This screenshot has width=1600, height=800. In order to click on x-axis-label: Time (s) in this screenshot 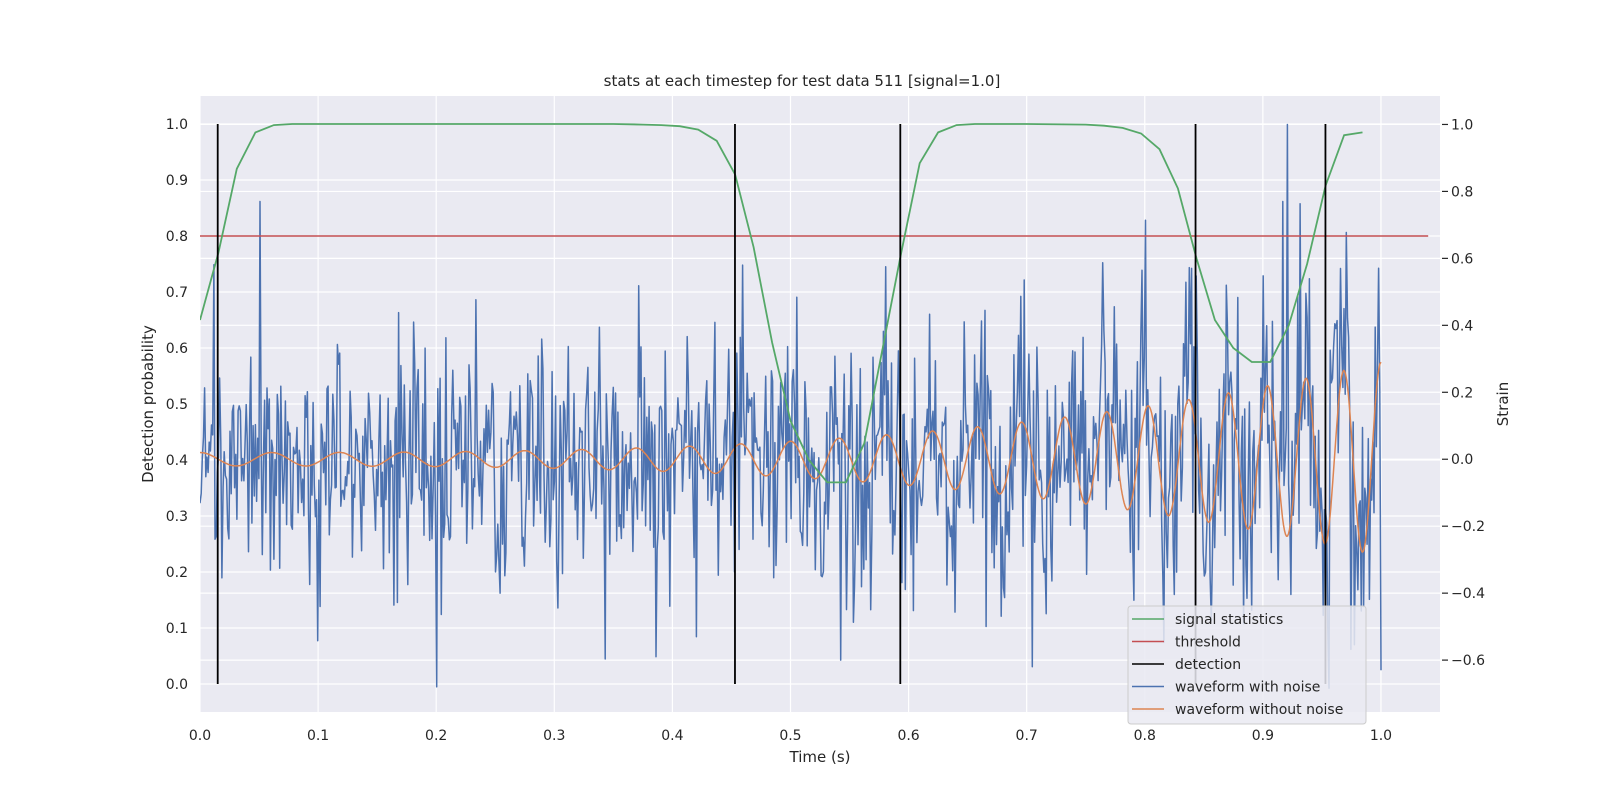, I will do `click(820, 757)`.